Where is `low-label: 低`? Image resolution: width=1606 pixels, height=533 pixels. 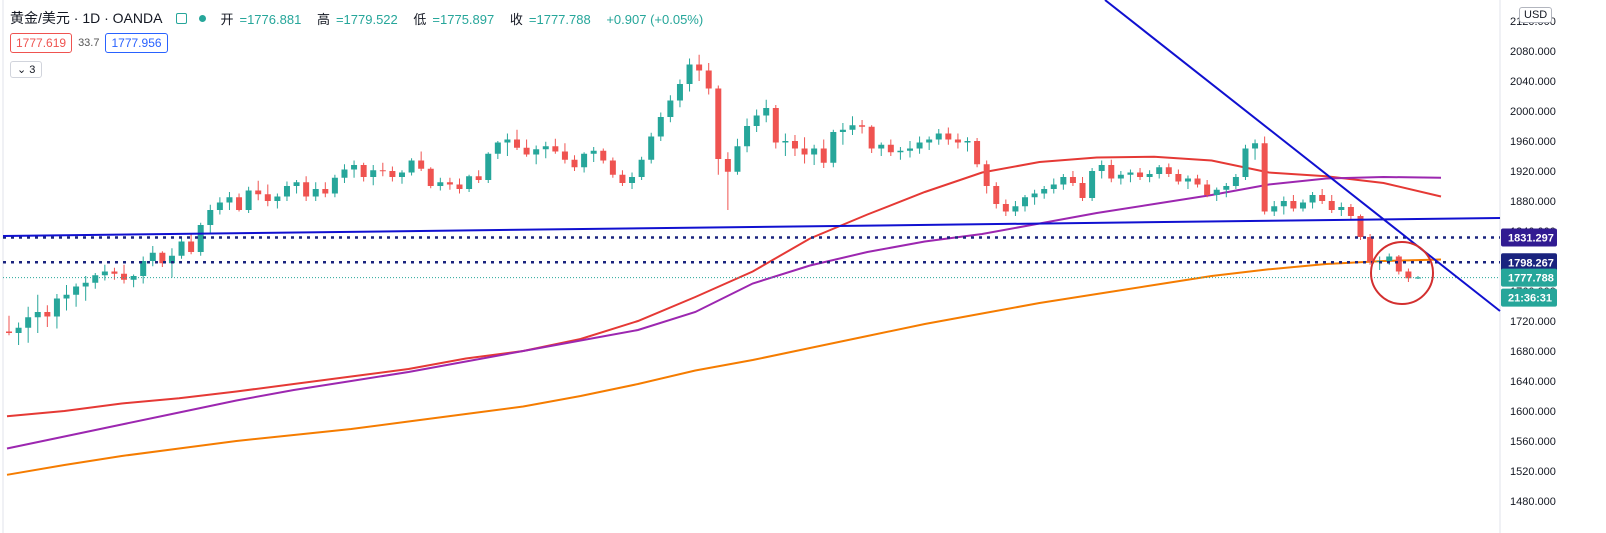
low-label: 低 is located at coordinates (420, 19).